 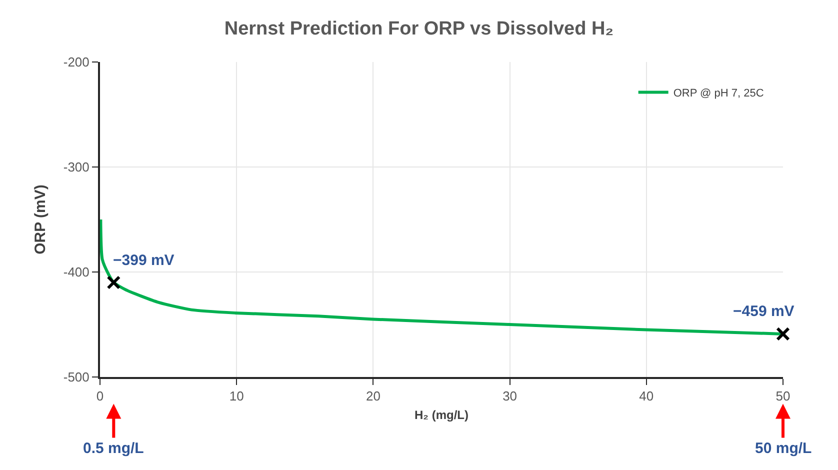 I want to click on x-tick-label: 50, so click(x=783, y=396).